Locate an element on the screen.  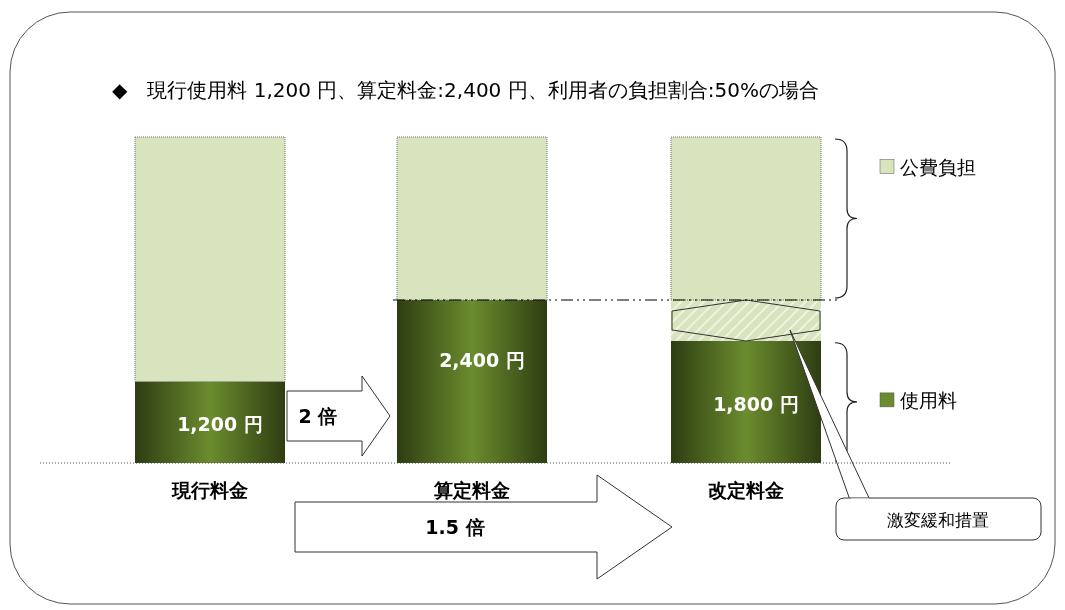
x-tick-label: 改定料金 is located at coordinates (746, 490).